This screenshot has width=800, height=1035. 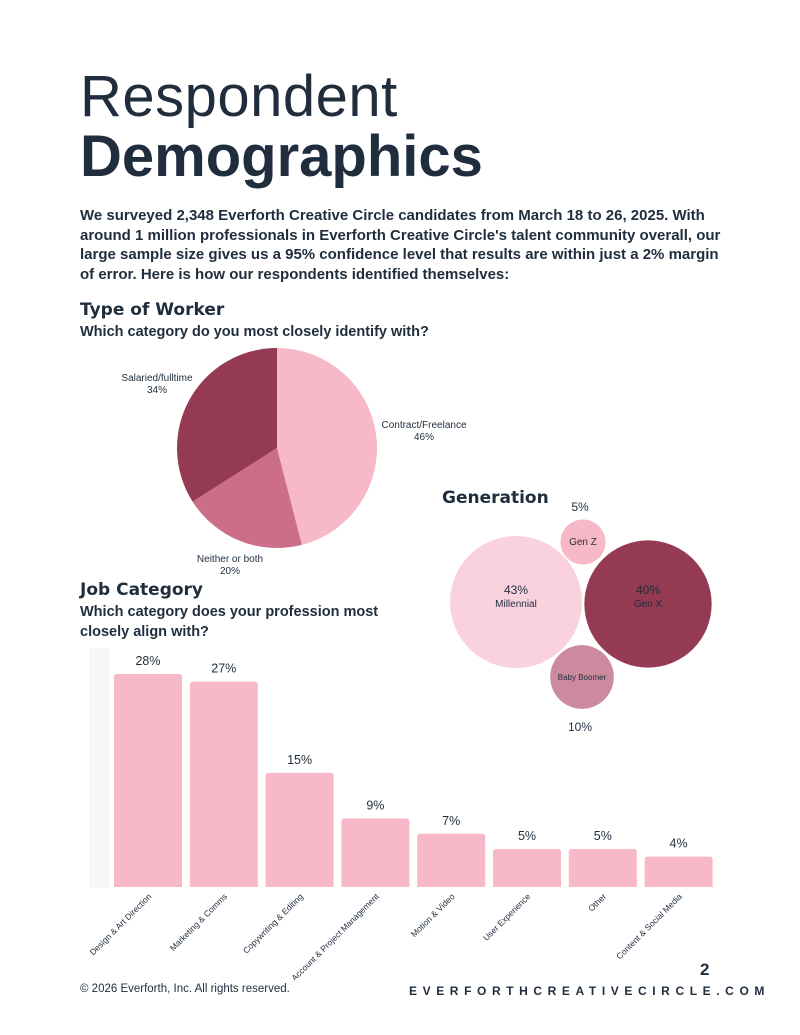 What do you see at coordinates (507, 917) in the screenshot?
I see `bar-category-label: User Experience` at bounding box center [507, 917].